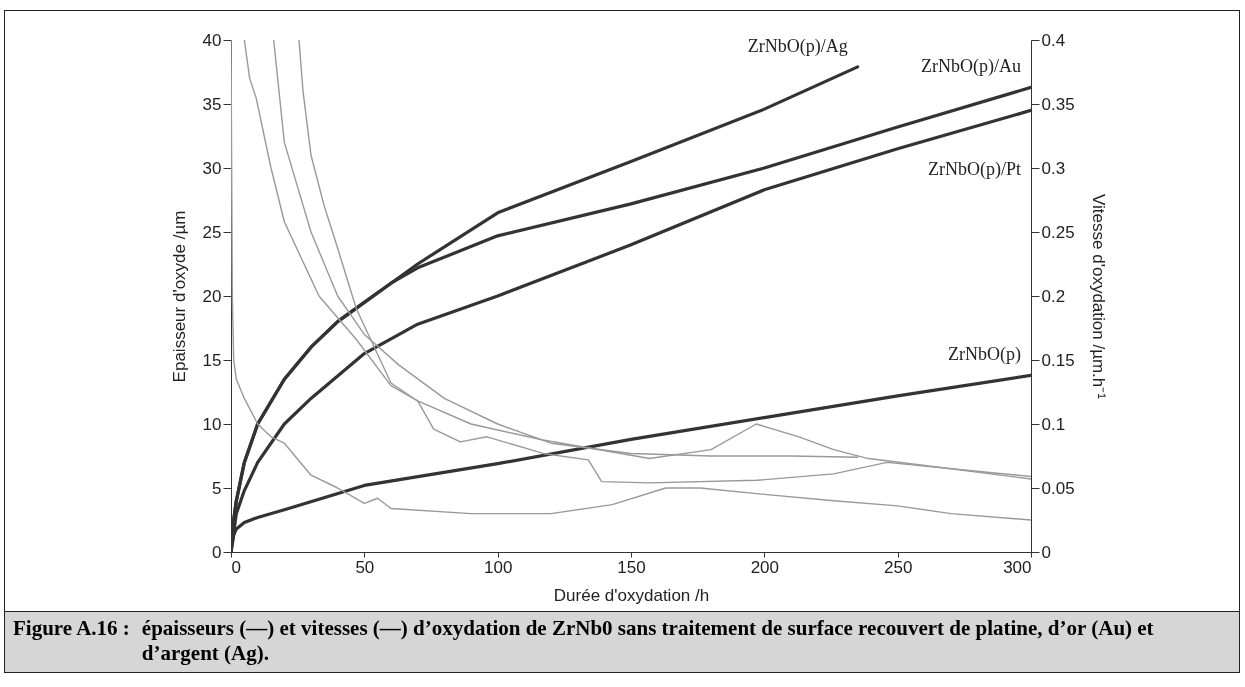 This screenshot has width=1245, height=687. I want to click on y-axis-title: Epaisseur d'oxyde /µm, so click(179, 296).